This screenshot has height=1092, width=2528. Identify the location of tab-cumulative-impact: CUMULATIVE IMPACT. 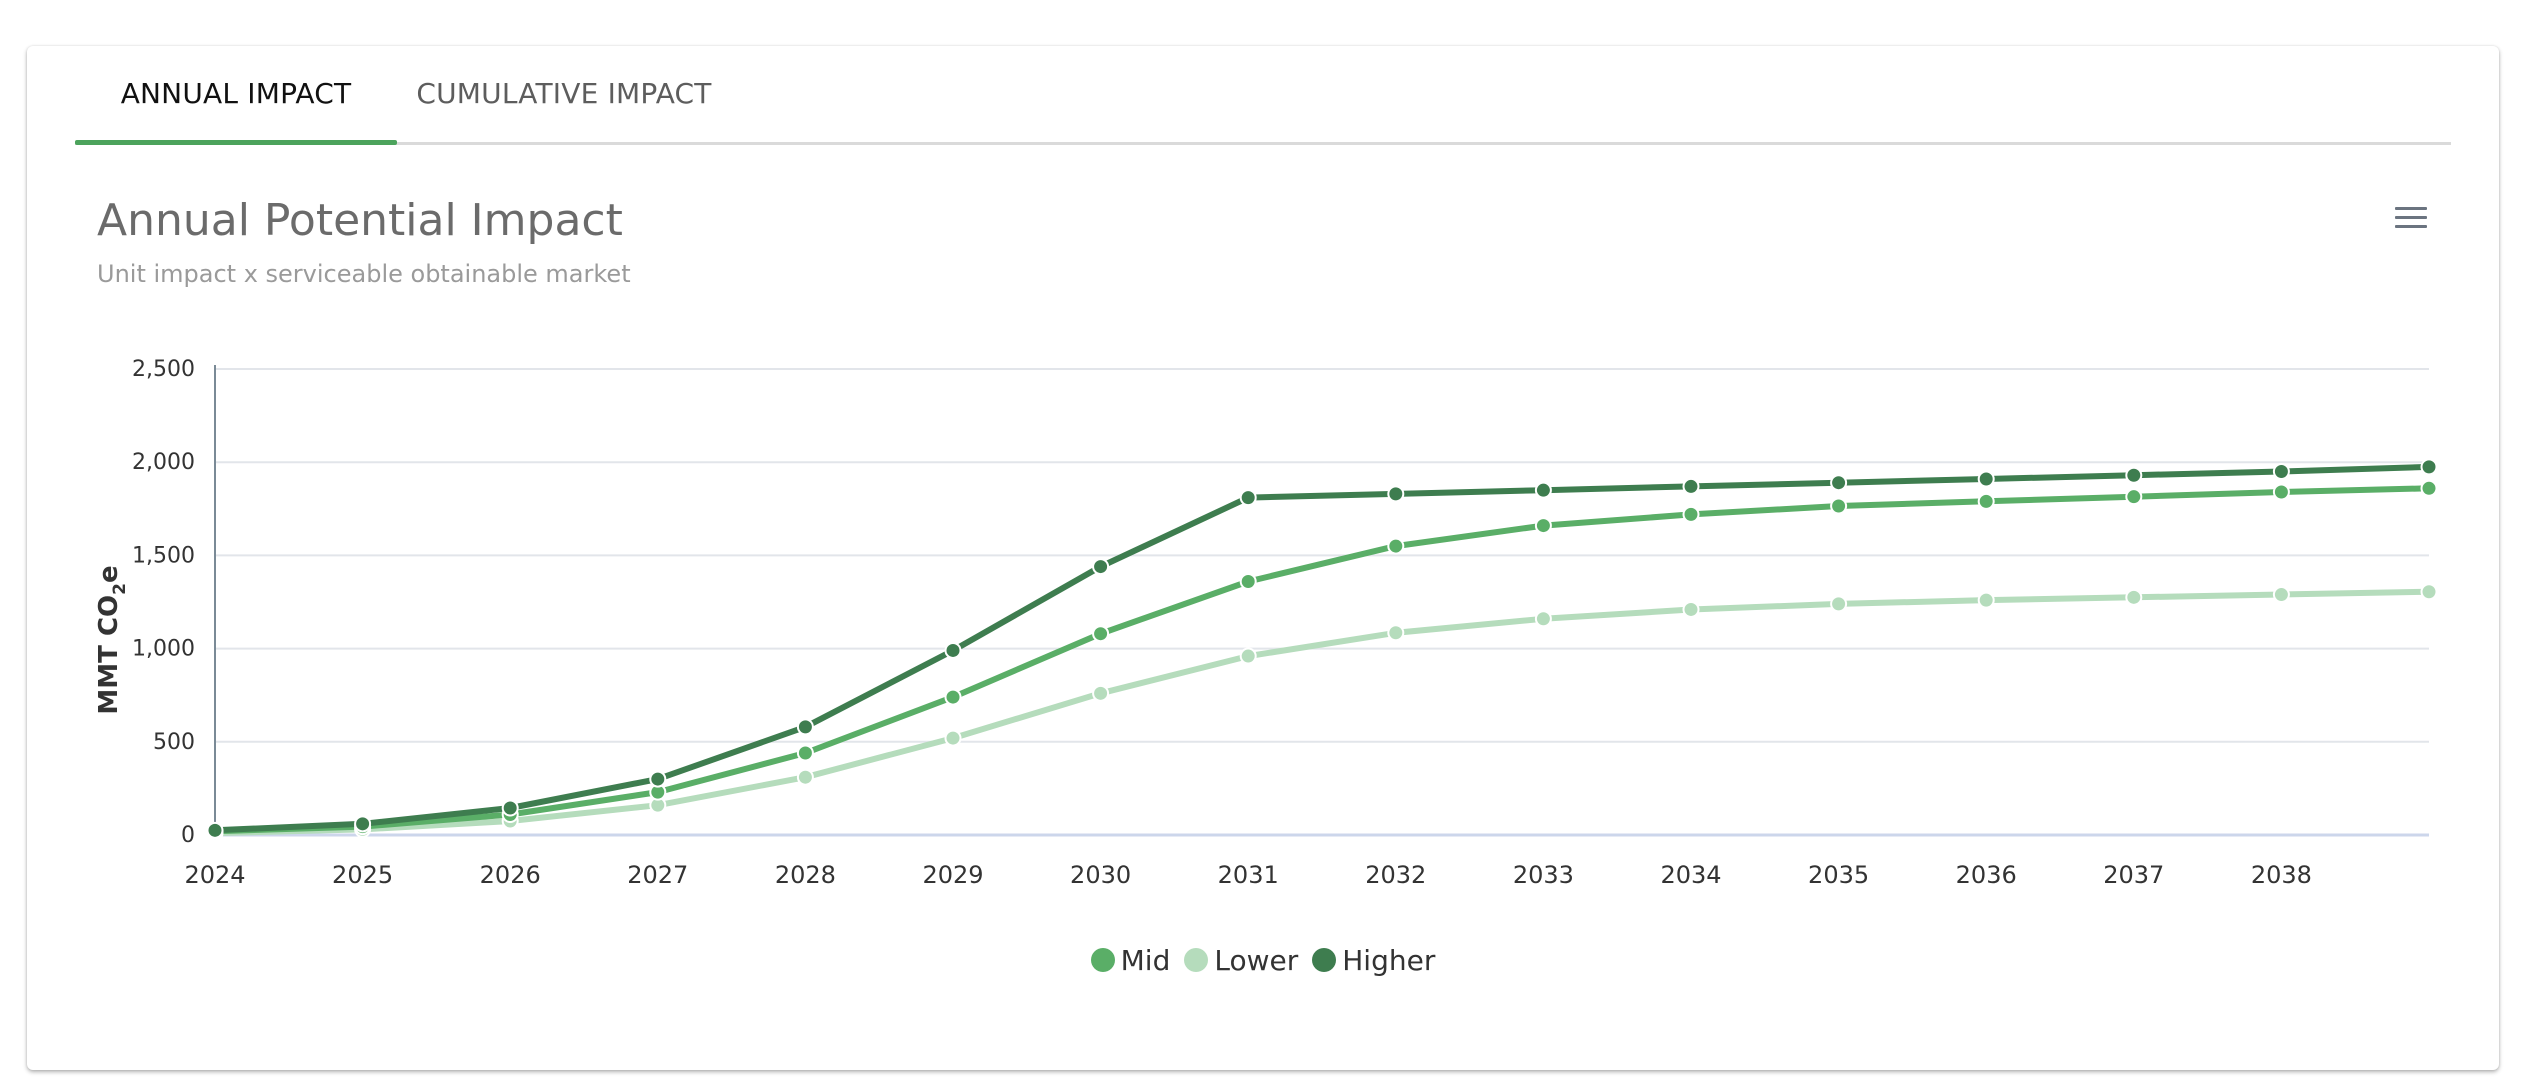
(564, 94).